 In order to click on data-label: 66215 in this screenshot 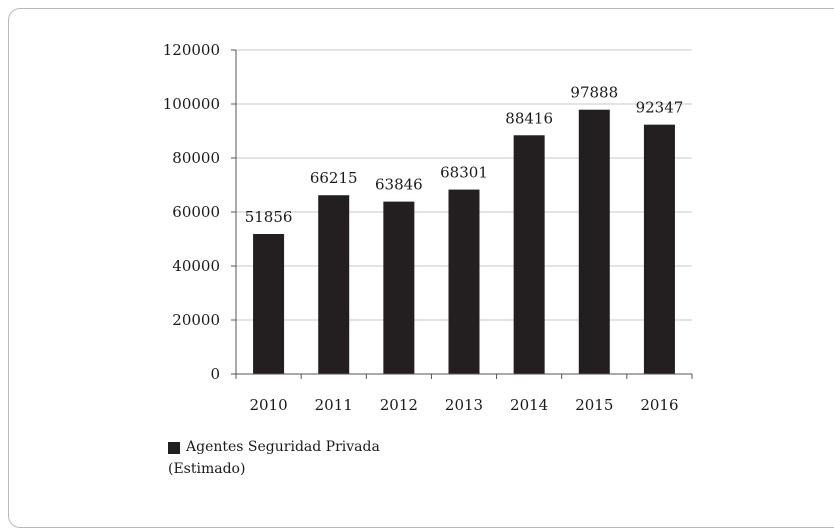, I will do `click(334, 178)`.